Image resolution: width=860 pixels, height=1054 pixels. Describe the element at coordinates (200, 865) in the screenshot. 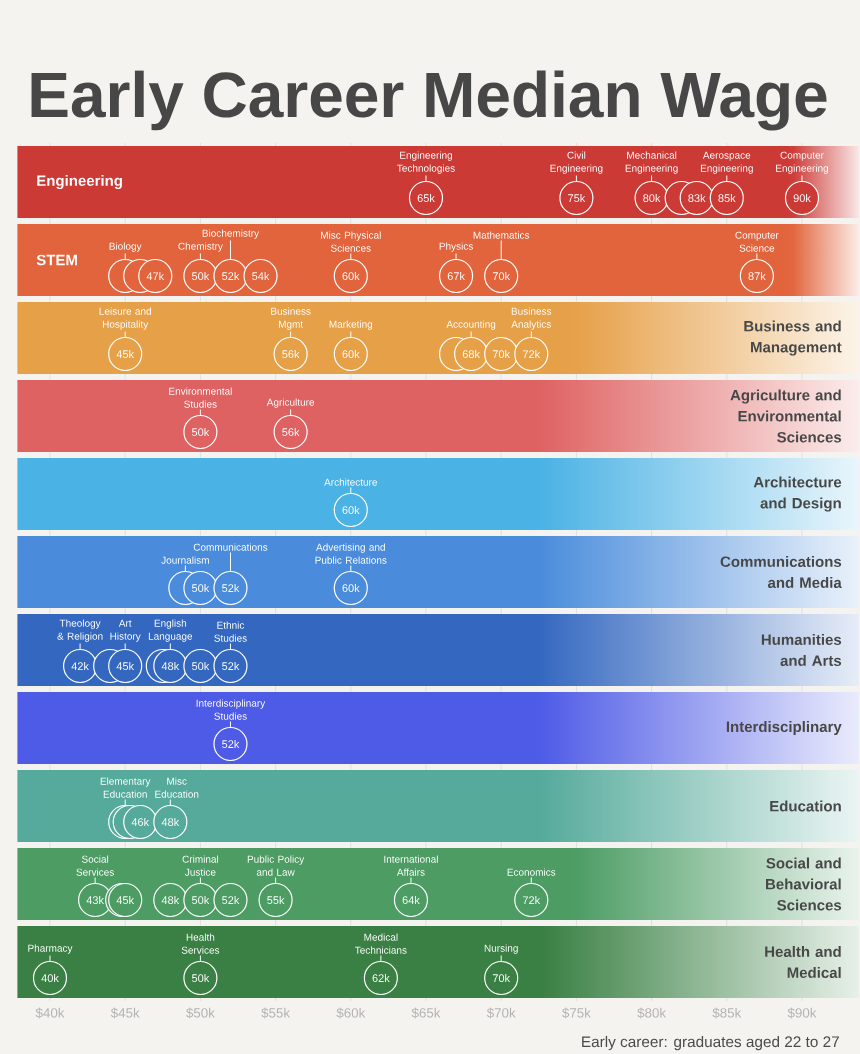

I see `annotation: Criminal Justice` at that location.